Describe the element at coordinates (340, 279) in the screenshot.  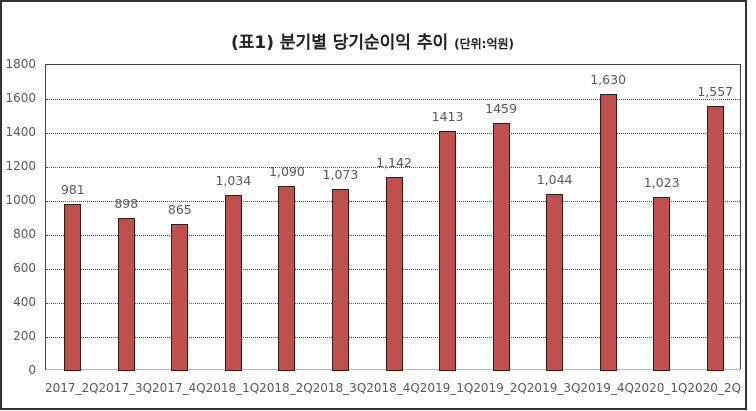
I see `bar-2018_3Q` at that location.